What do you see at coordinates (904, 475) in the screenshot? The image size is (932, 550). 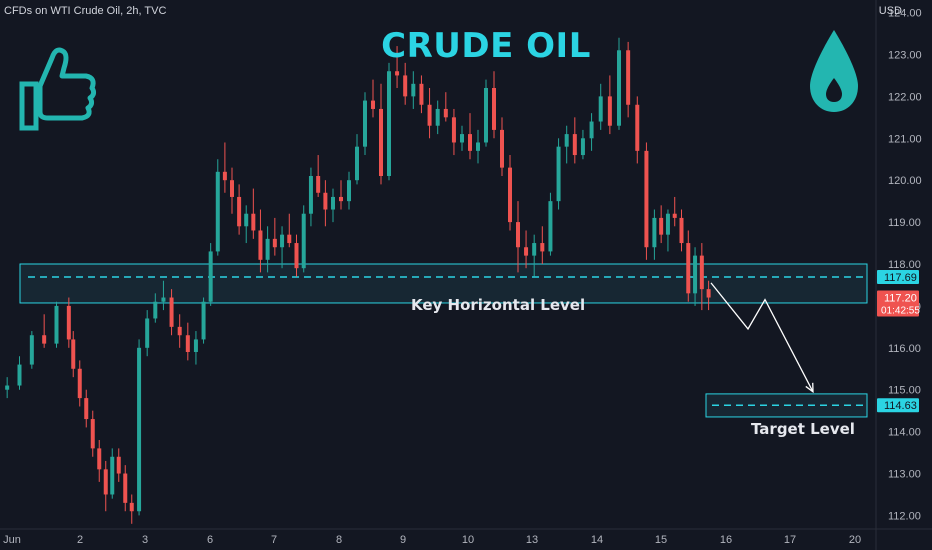 I see `price-tick-label: 113.00` at bounding box center [904, 475].